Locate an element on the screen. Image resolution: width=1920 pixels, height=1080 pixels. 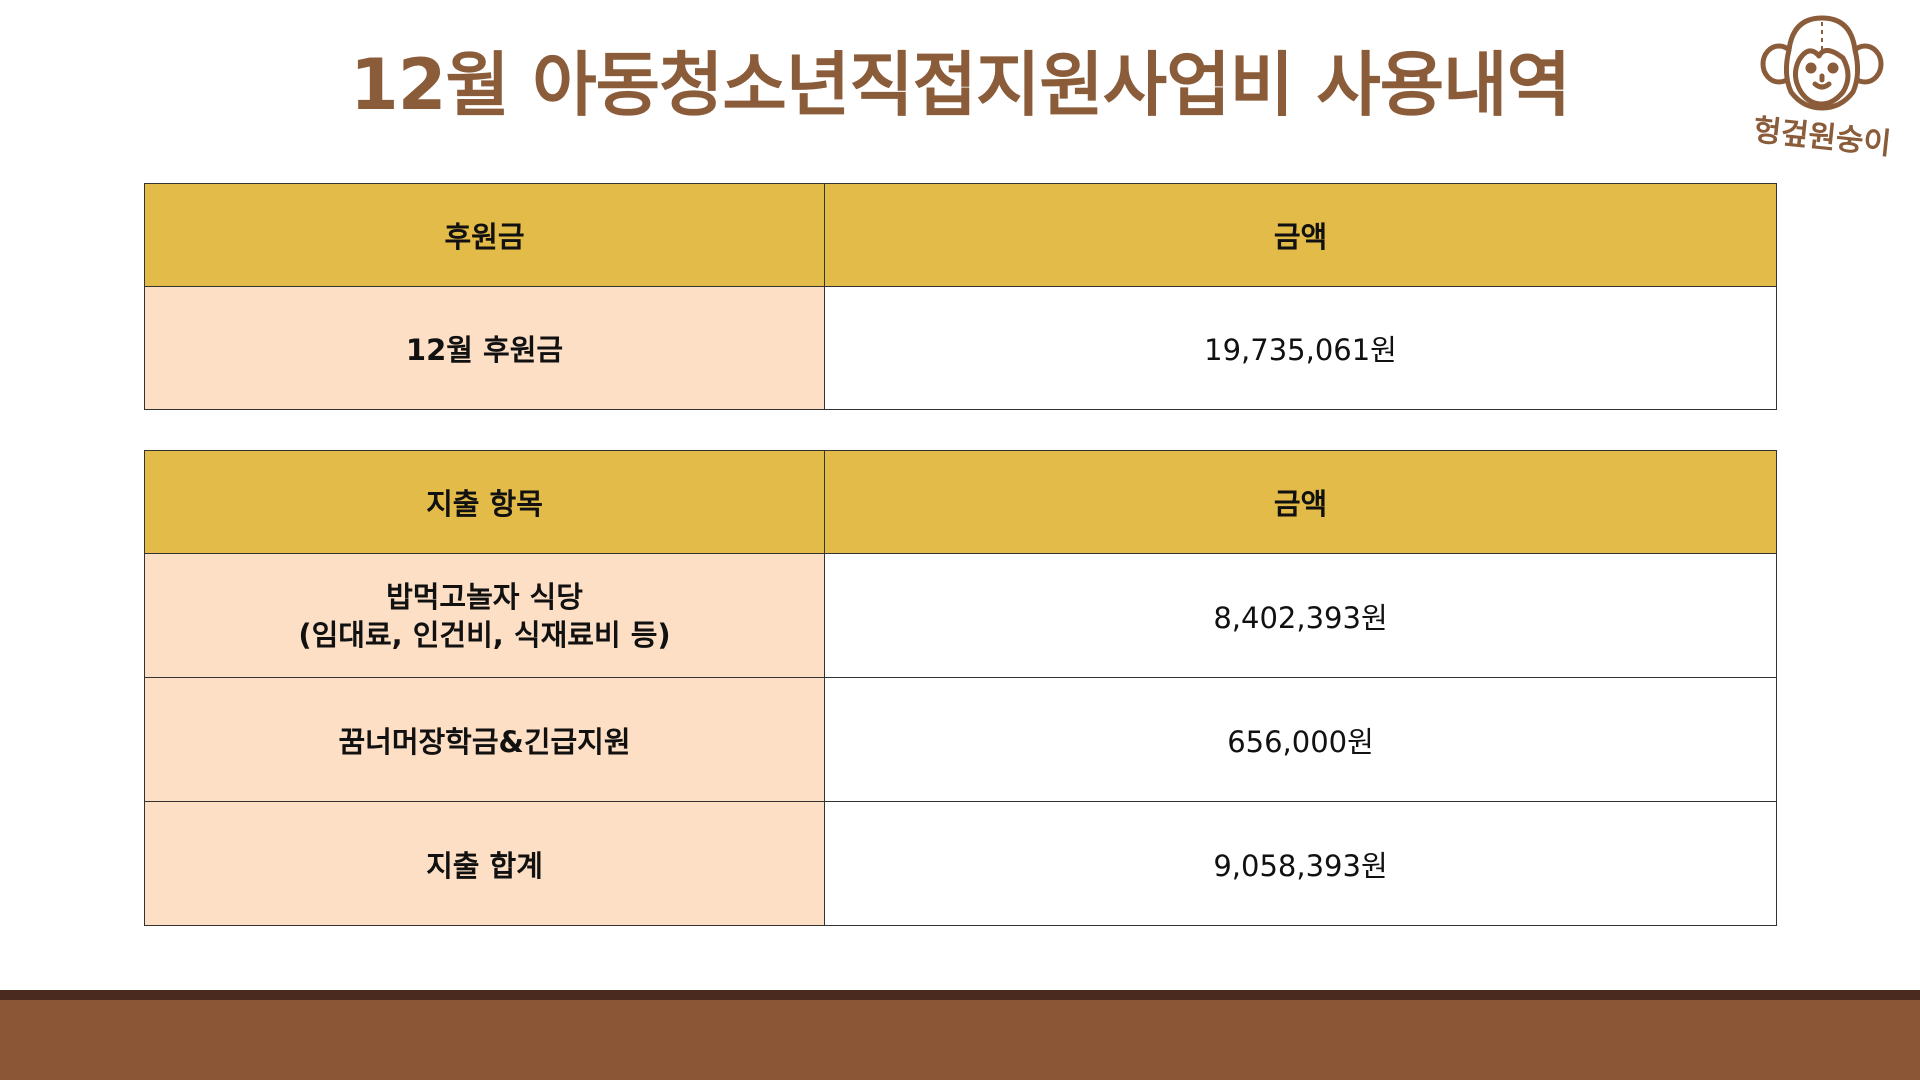
footer-bar is located at coordinates (960, 1040).